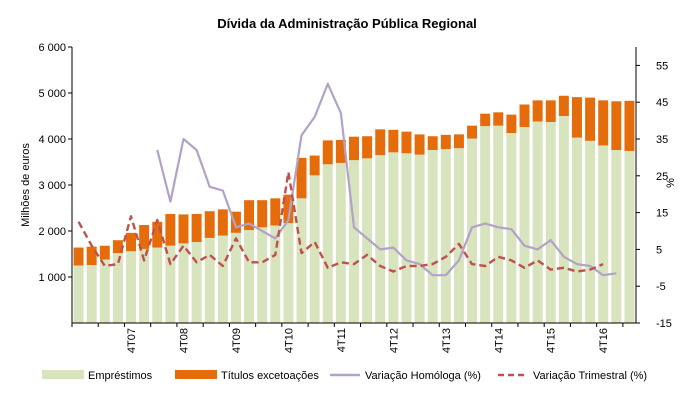 The width and height of the screenshot is (694, 405). I want to click on x-tick-label: 4T16, so click(604, 340).